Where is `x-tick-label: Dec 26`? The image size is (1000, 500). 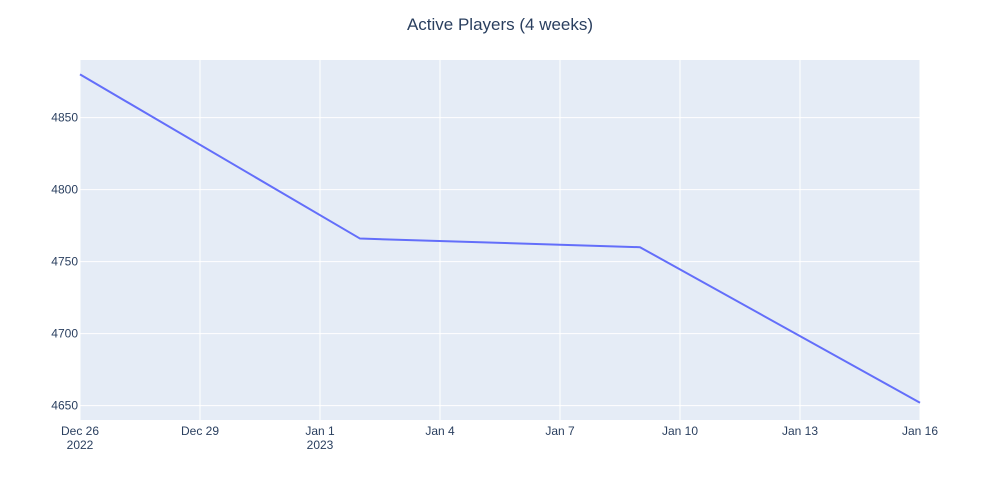 x-tick-label: Dec 26 is located at coordinates (80, 431).